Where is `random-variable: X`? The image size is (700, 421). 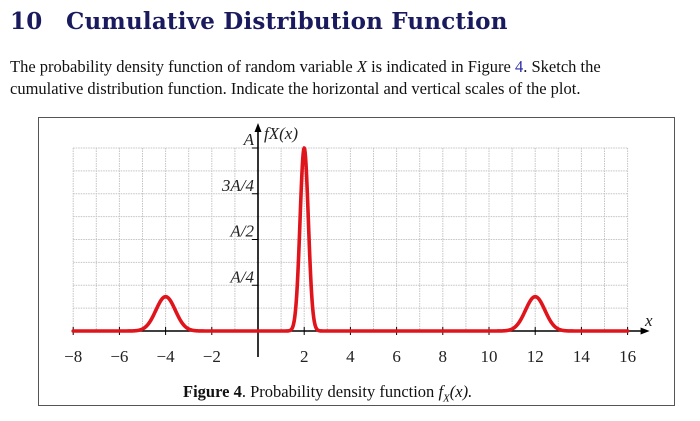
random-variable: X is located at coordinates (361, 66).